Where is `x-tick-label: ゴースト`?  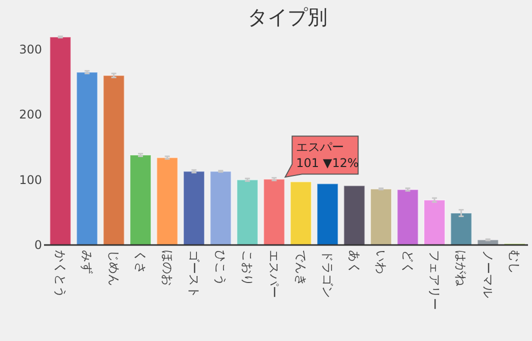
x-tick-label: ゴースト is located at coordinates (193, 274).